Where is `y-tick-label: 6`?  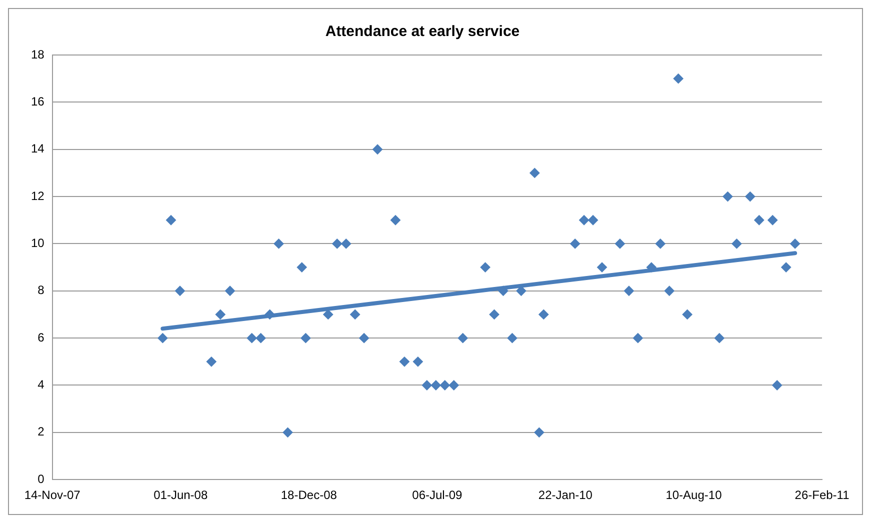
y-tick-label: 6 is located at coordinates (41, 337).